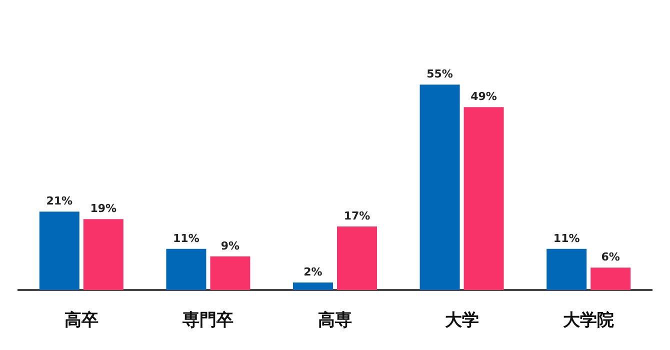  Describe the element at coordinates (230, 245) in the screenshot. I see `data-label: 9%` at that location.